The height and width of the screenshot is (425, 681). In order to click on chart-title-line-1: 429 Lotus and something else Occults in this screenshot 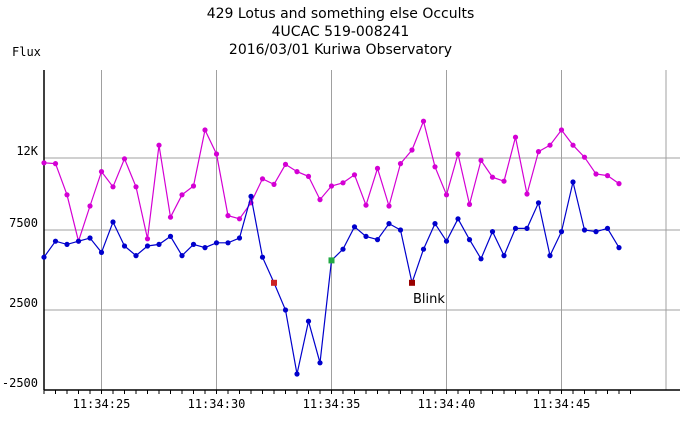, I will do `click(340, 14)`.